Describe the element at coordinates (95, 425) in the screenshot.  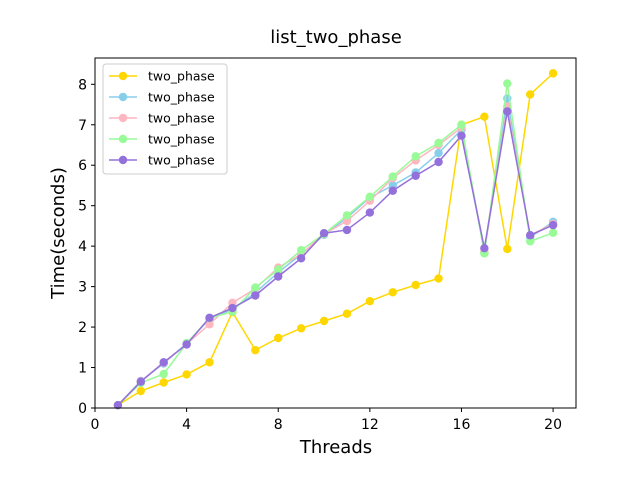
I see `x-tick-label: 0` at that location.